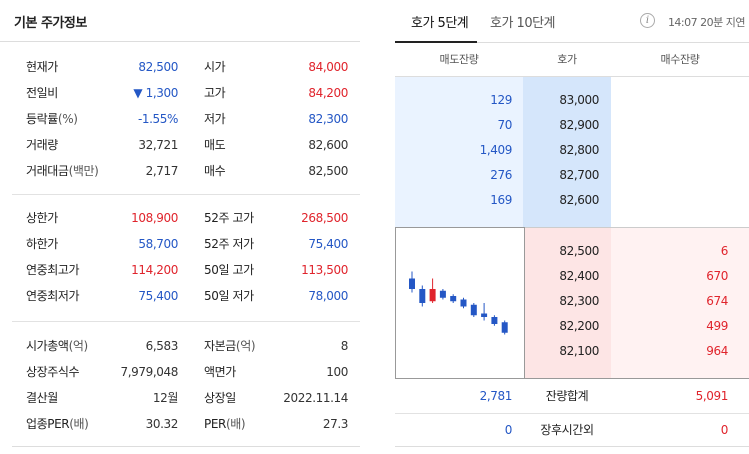  What do you see at coordinates (328, 119) in the screenshot?
I see `info-value: 82,300` at bounding box center [328, 119].